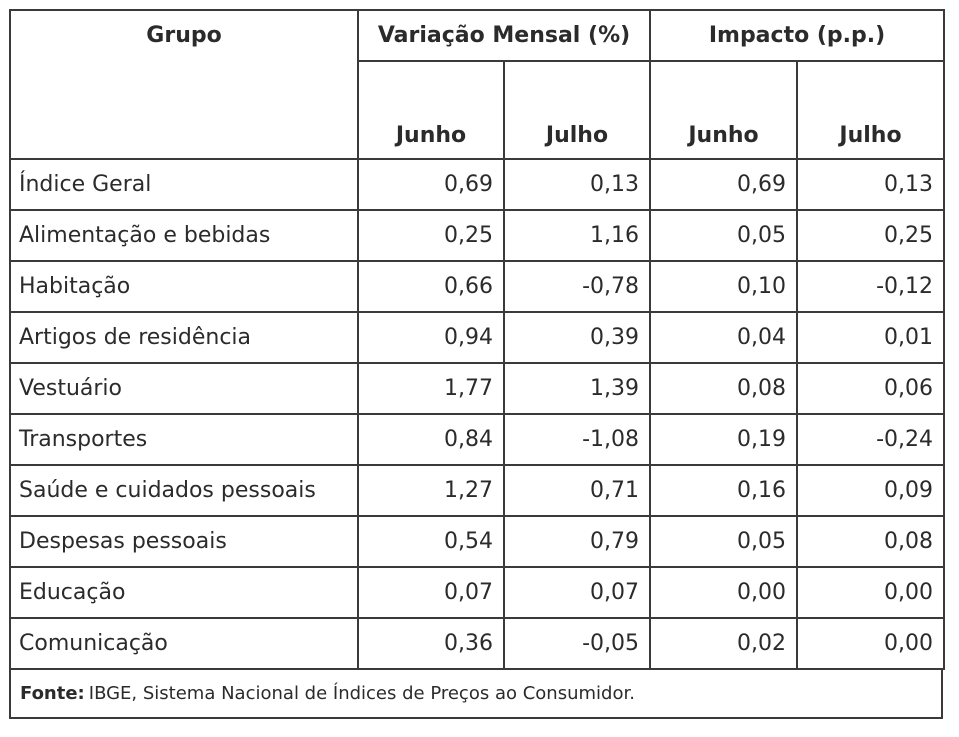 This screenshot has height=737, width=959. Describe the element at coordinates (577, 439) in the screenshot. I see `cell-variacao-julho: -1,08` at that location.